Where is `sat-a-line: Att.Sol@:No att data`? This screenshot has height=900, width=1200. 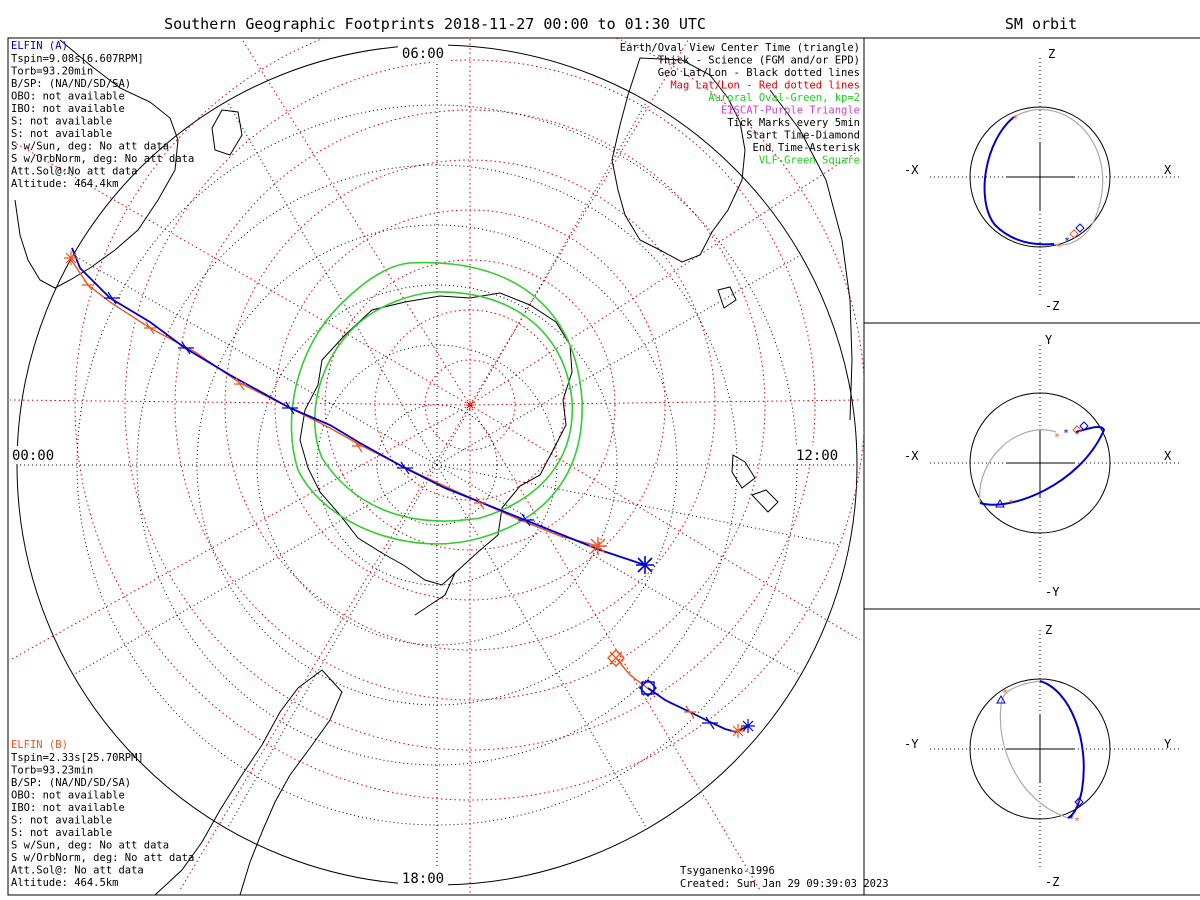 sat-a-line: Att.Sol@:No att data is located at coordinates (74, 172).